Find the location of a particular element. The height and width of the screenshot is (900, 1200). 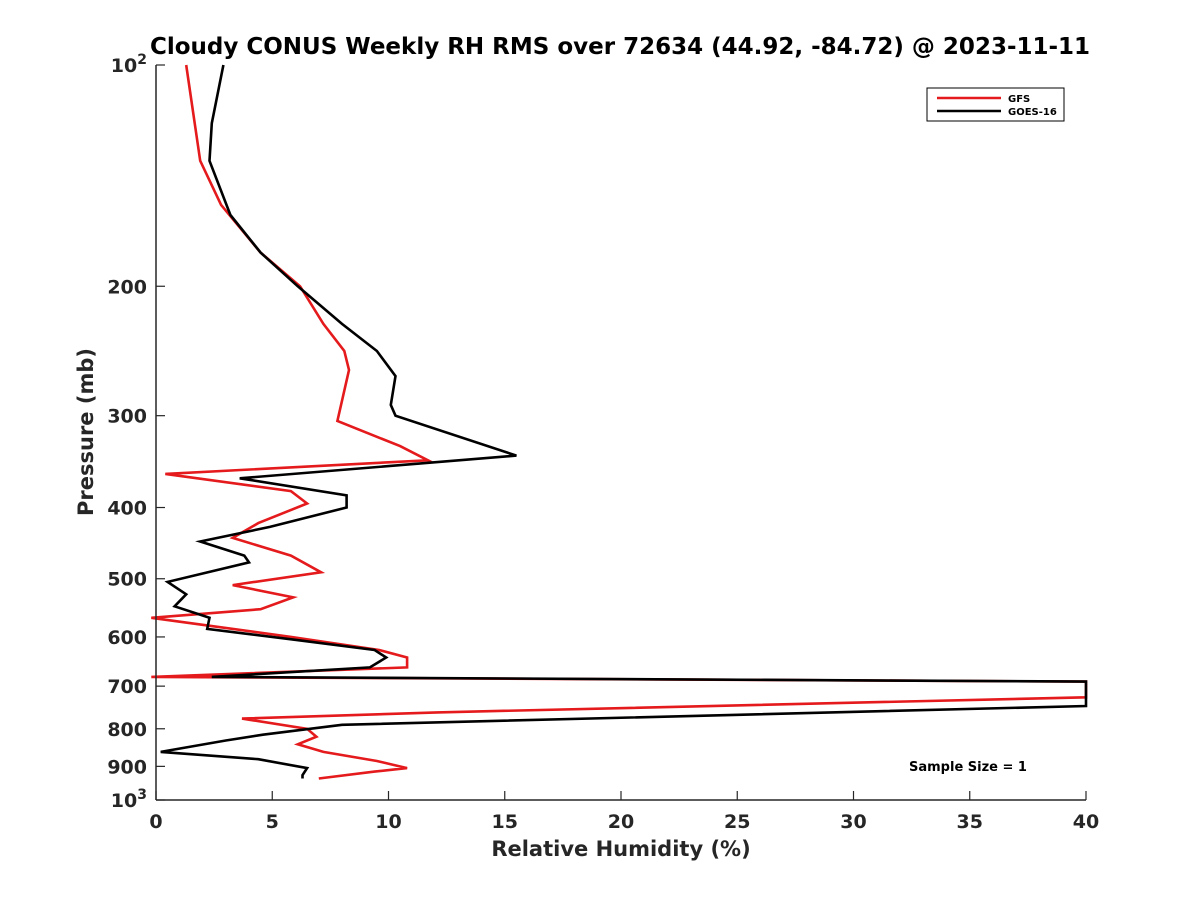

x-axis-label: Relative Humidity (%) is located at coordinates (620, 849).